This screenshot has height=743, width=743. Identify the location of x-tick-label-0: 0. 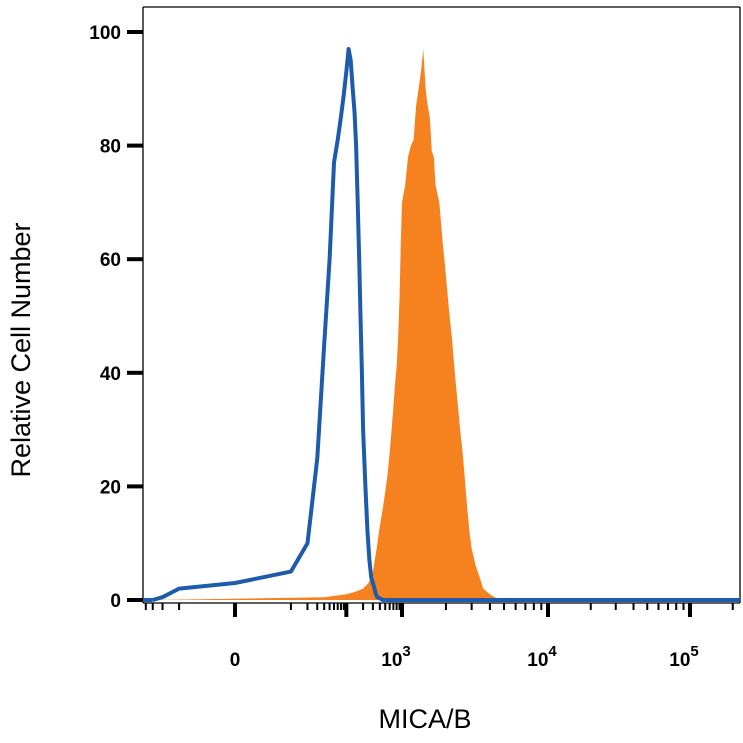
(235, 660).